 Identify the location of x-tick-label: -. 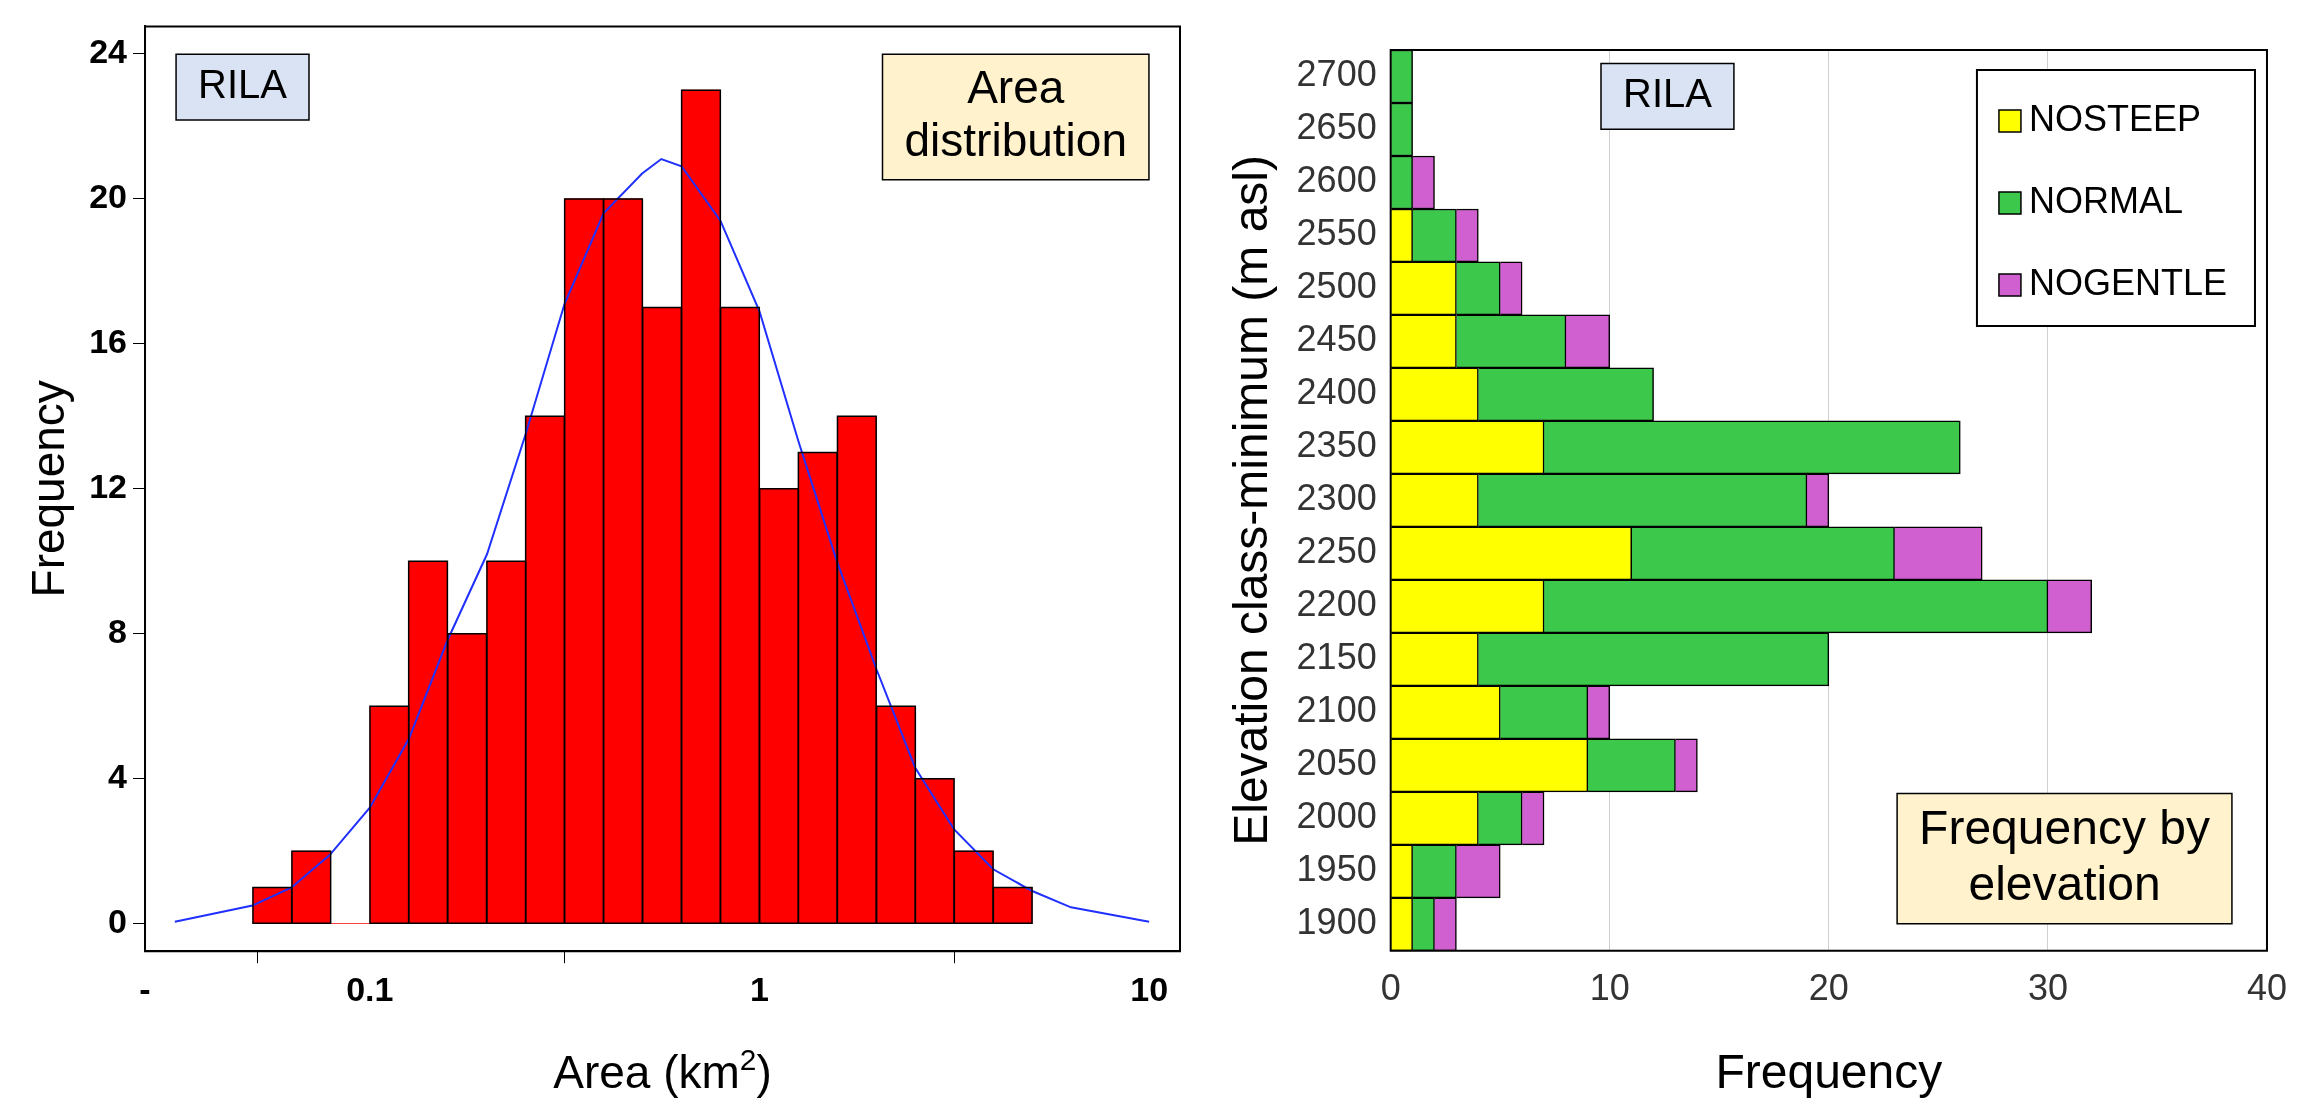
(145, 988).